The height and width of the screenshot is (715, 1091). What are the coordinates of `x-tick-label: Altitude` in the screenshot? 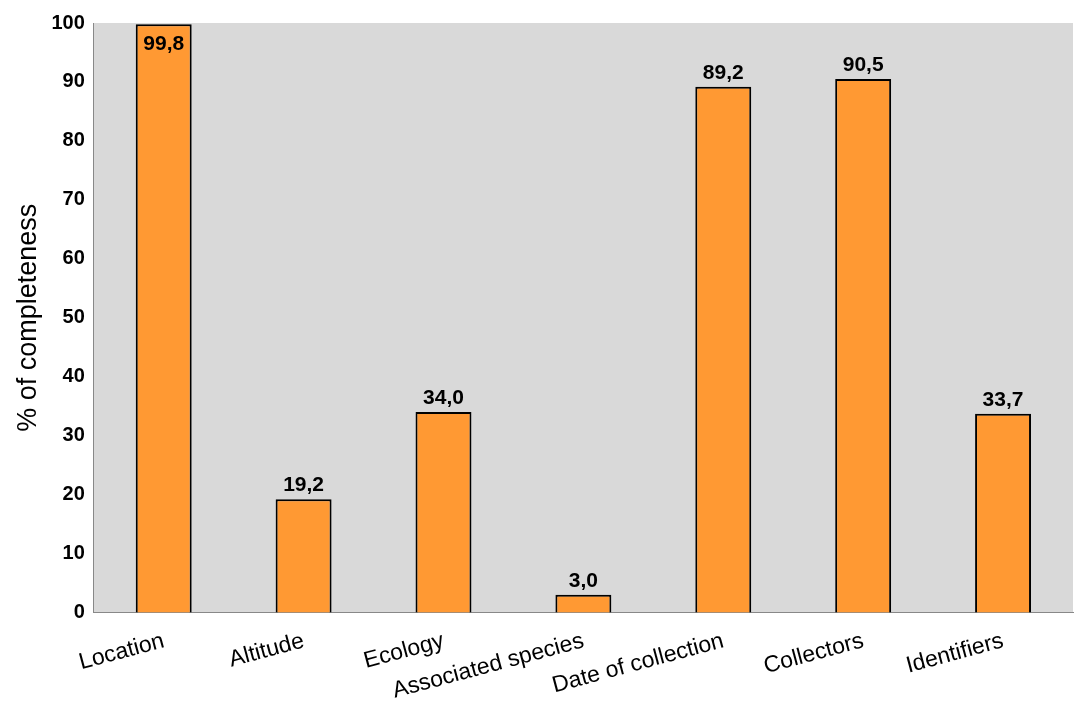 It's located at (266, 649).